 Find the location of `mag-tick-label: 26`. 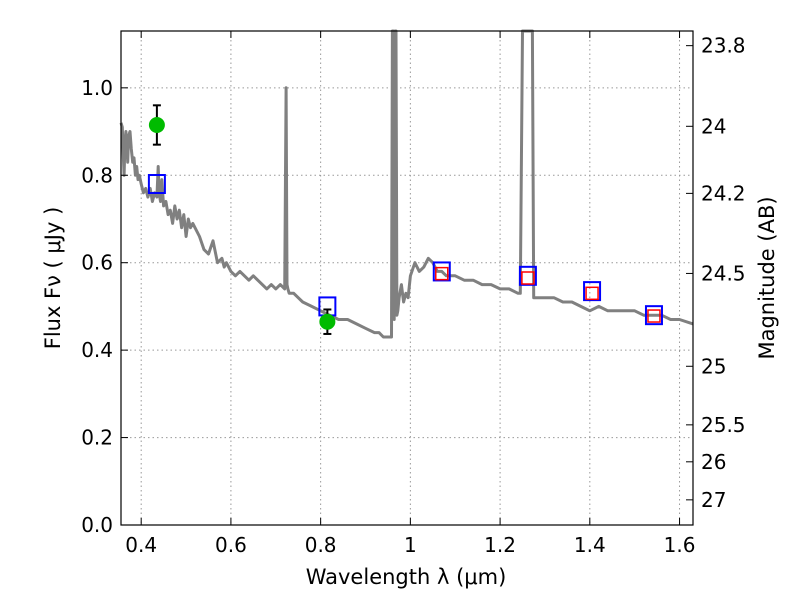

mag-tick-label: 26 is located at coordinates (713, 462).